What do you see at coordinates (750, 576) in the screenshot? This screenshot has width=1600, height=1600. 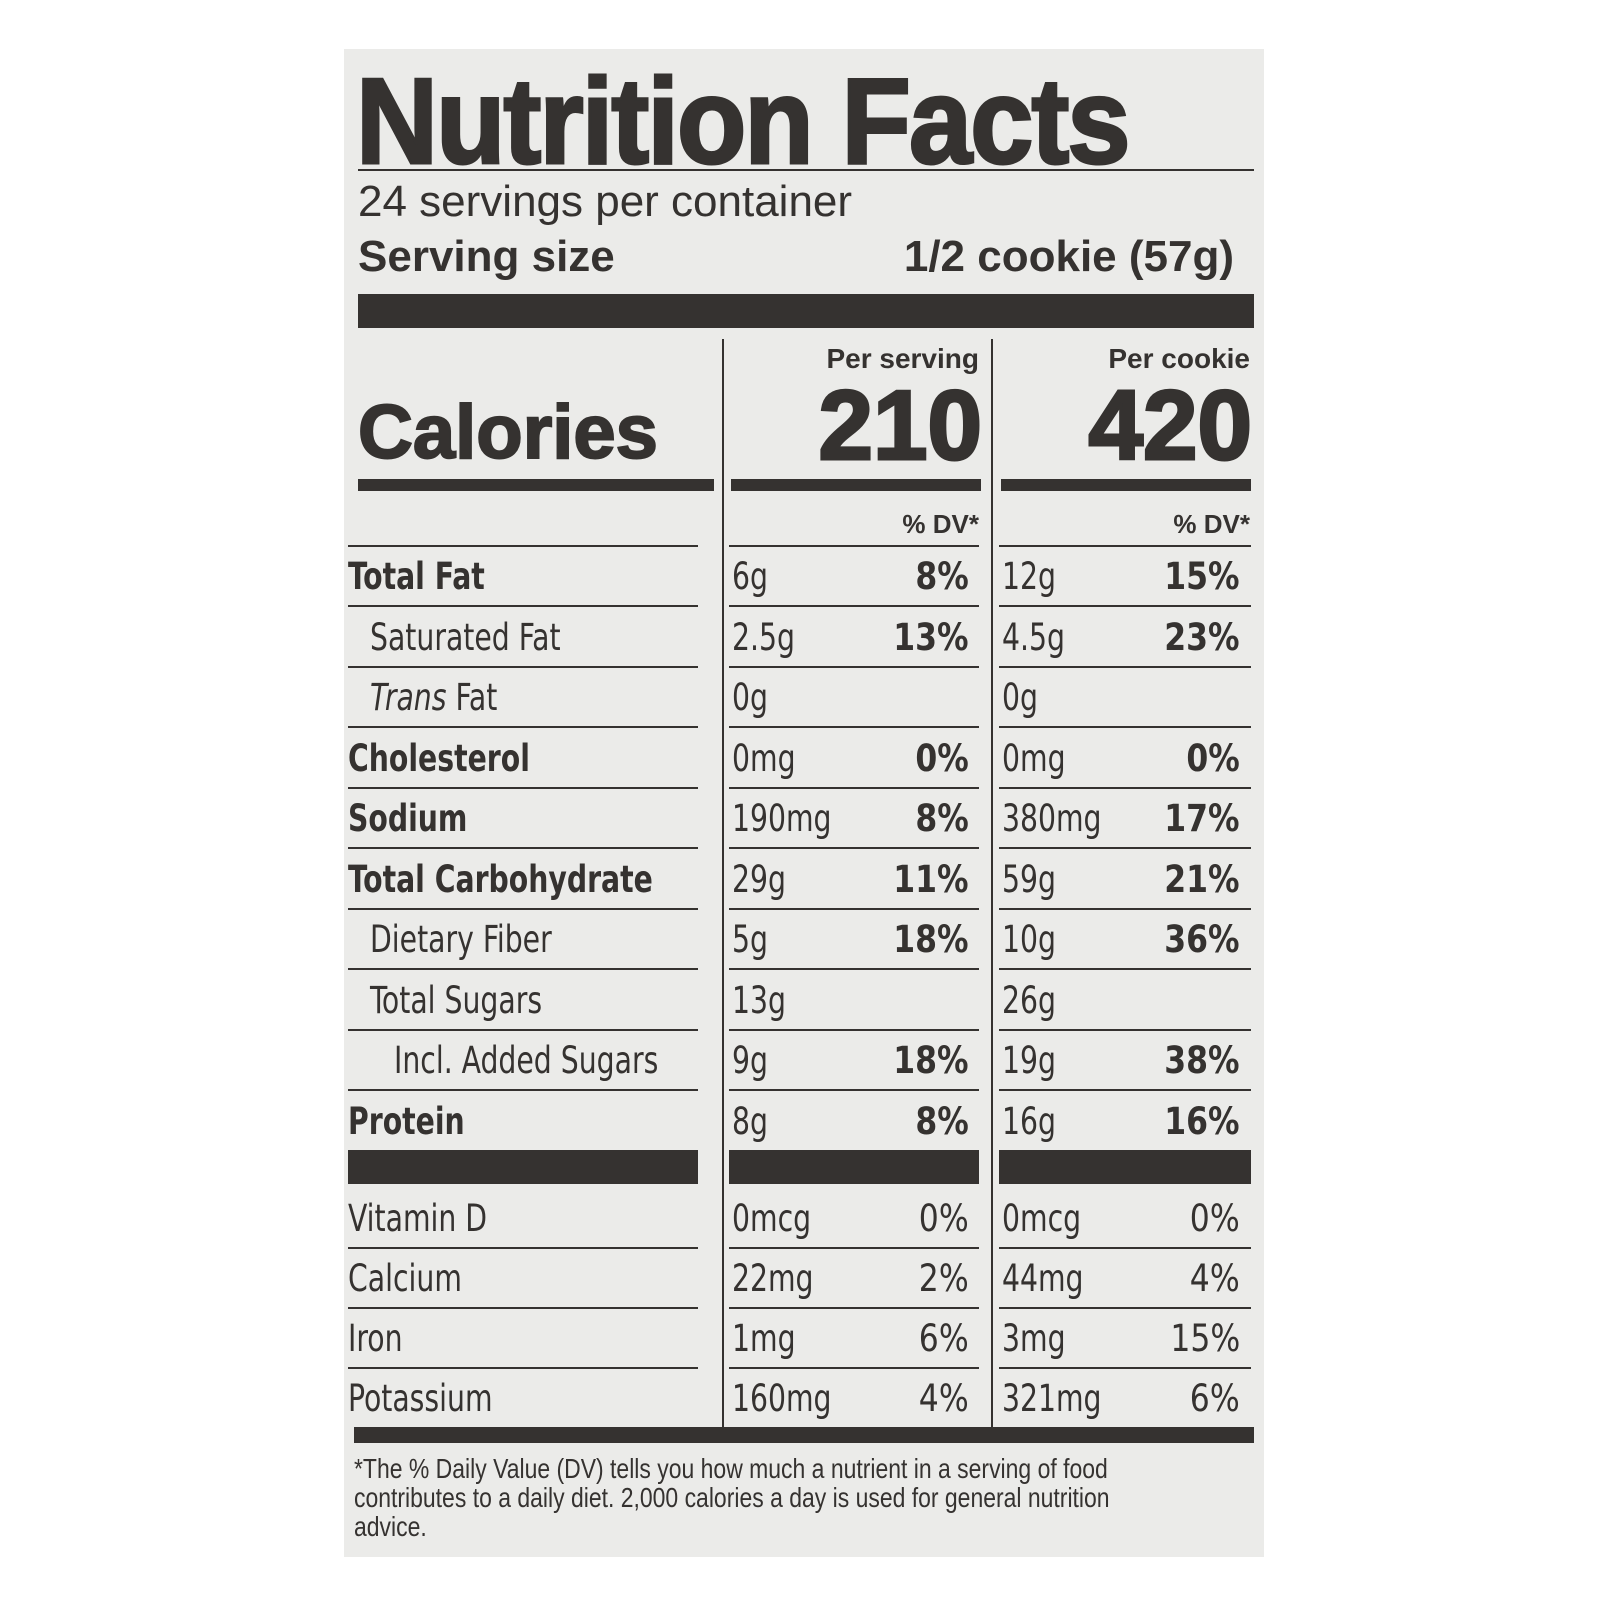 I see `serving-amount: 6g` at bounding box center [750, 576].